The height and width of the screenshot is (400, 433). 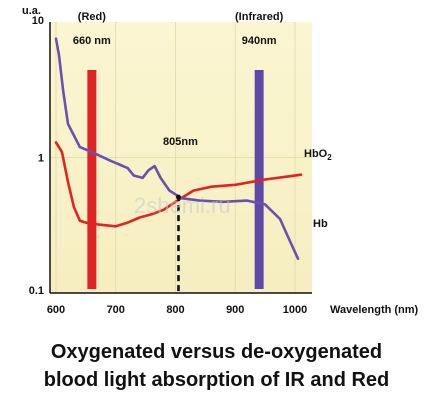 What do you see at coordinates (320, 224) in the screenshot?
I see `series-label-hb: Hb` at bounding box center [320, 224].